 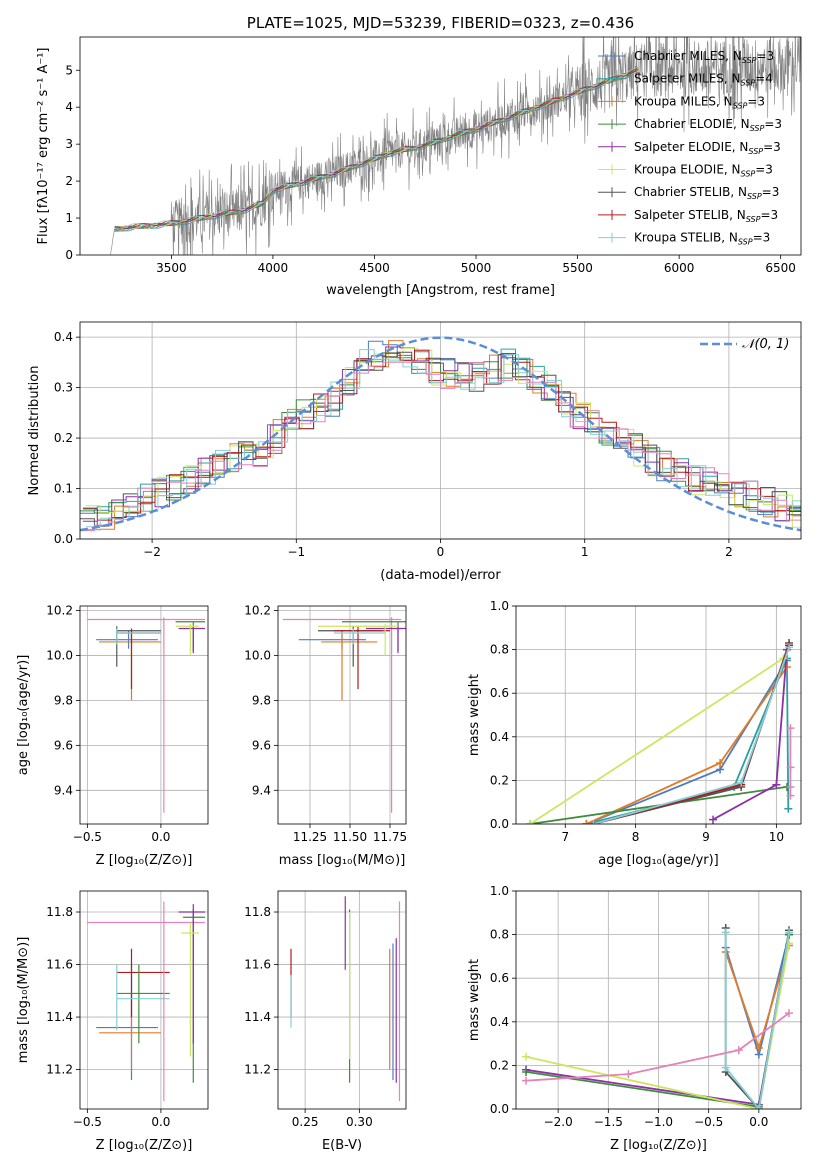 What do you see at coordinates (257, 965) in the screenshot?
I see `y-tick-label: 11.6` at bounding box center [257, 965].